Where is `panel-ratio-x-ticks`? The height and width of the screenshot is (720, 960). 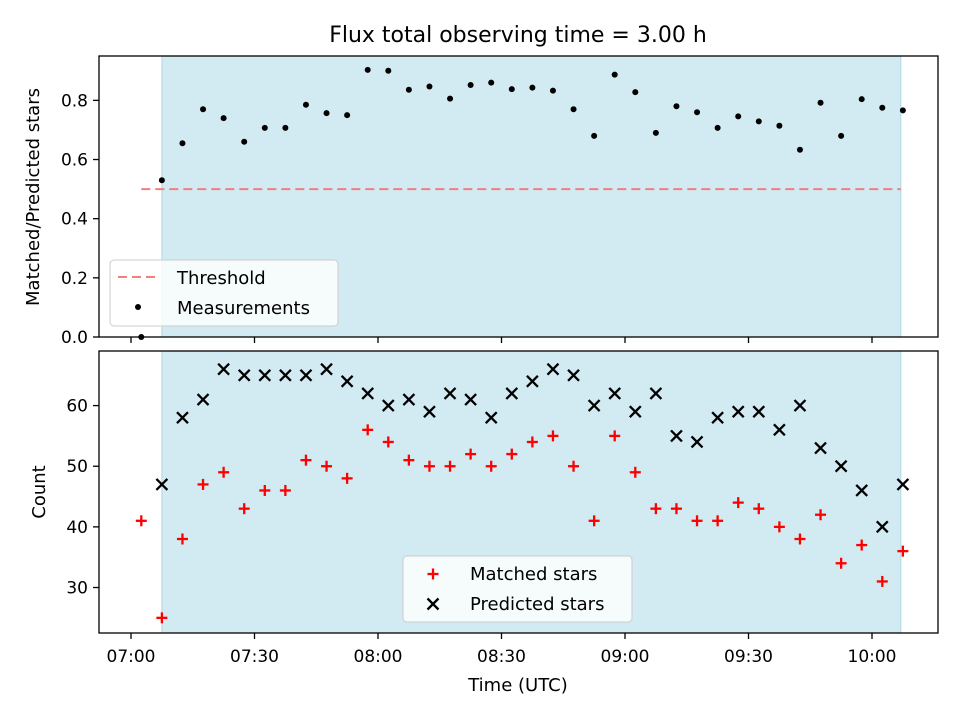
panel-ratio-x-ticks is located at coordinates (501, 340).